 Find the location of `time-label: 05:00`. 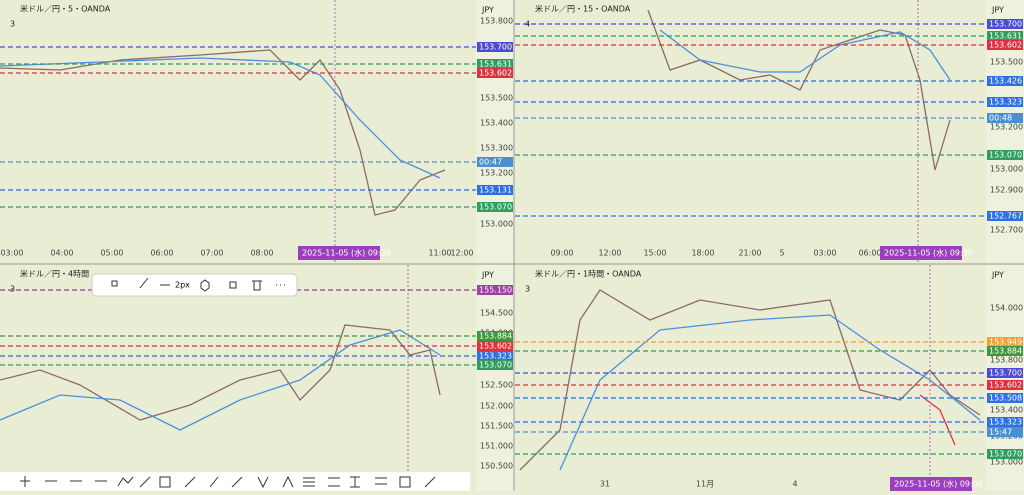

time-label: 05:00 is located at coordinates (111, 253).